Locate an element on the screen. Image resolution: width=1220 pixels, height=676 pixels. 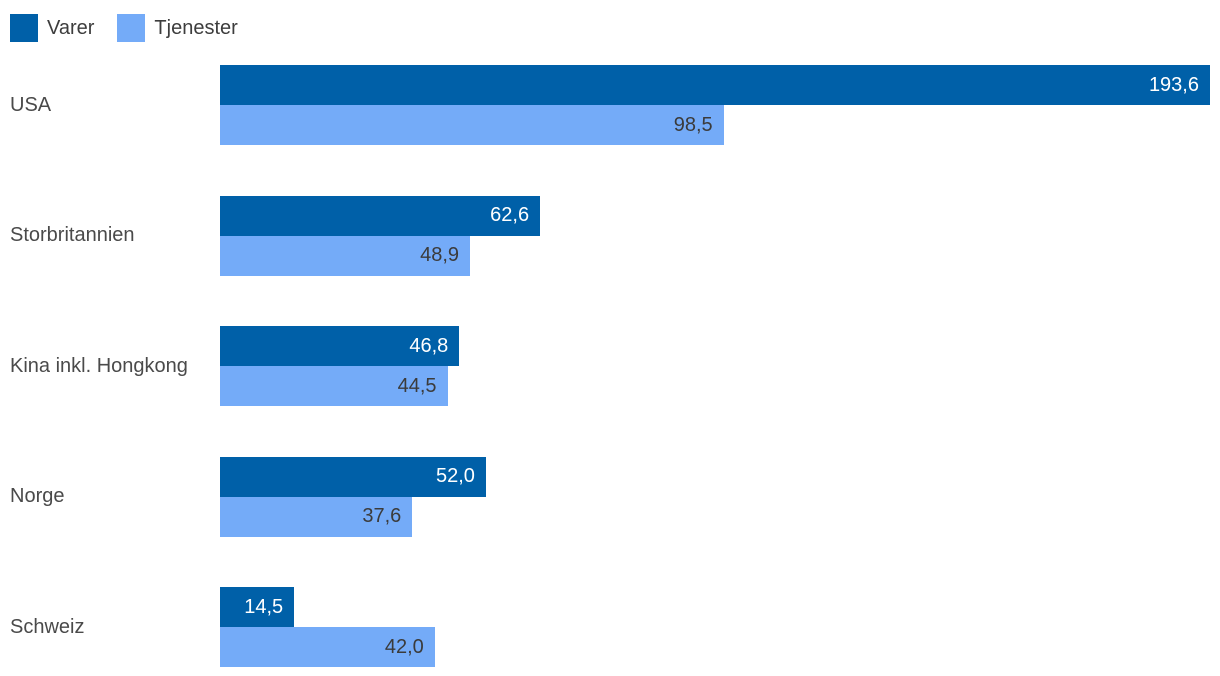
category-label: Kina inkl. Hongkong is located at coordinates (99, 365).